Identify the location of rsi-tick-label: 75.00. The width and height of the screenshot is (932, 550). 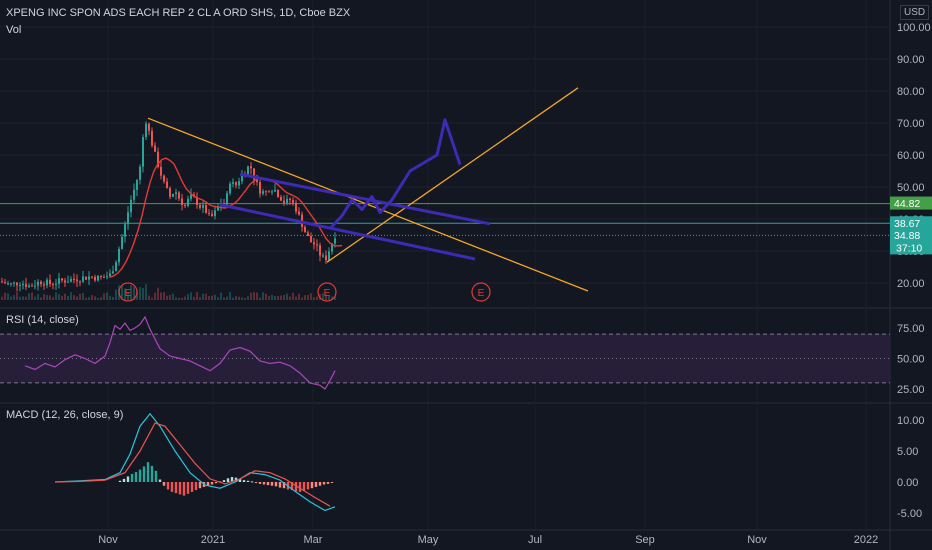
(911, 329).